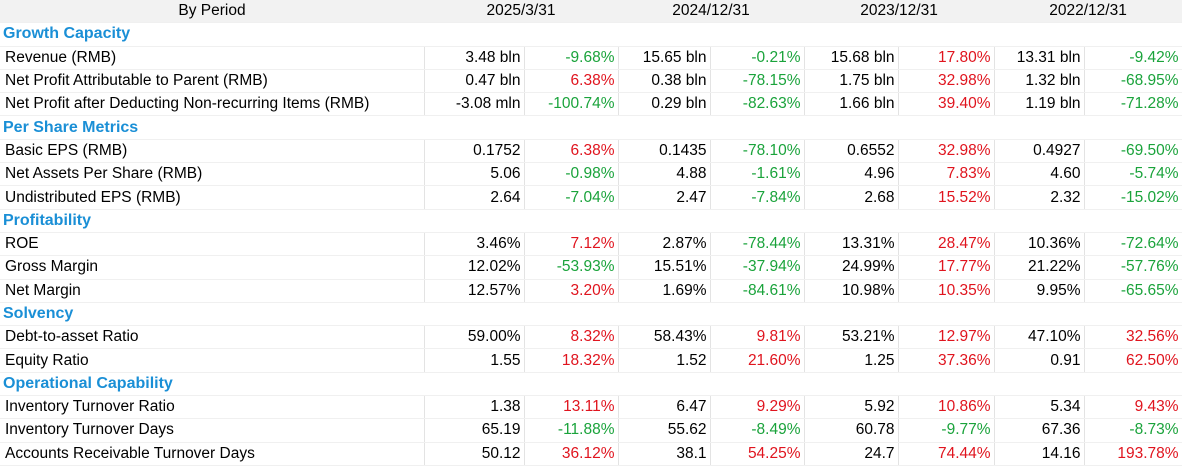 The height and width of the screenshot is (466, 1182). Describe the element at coordinates (591, 314) in the screenshot. I see `section-header-row: Solvency` at that location.